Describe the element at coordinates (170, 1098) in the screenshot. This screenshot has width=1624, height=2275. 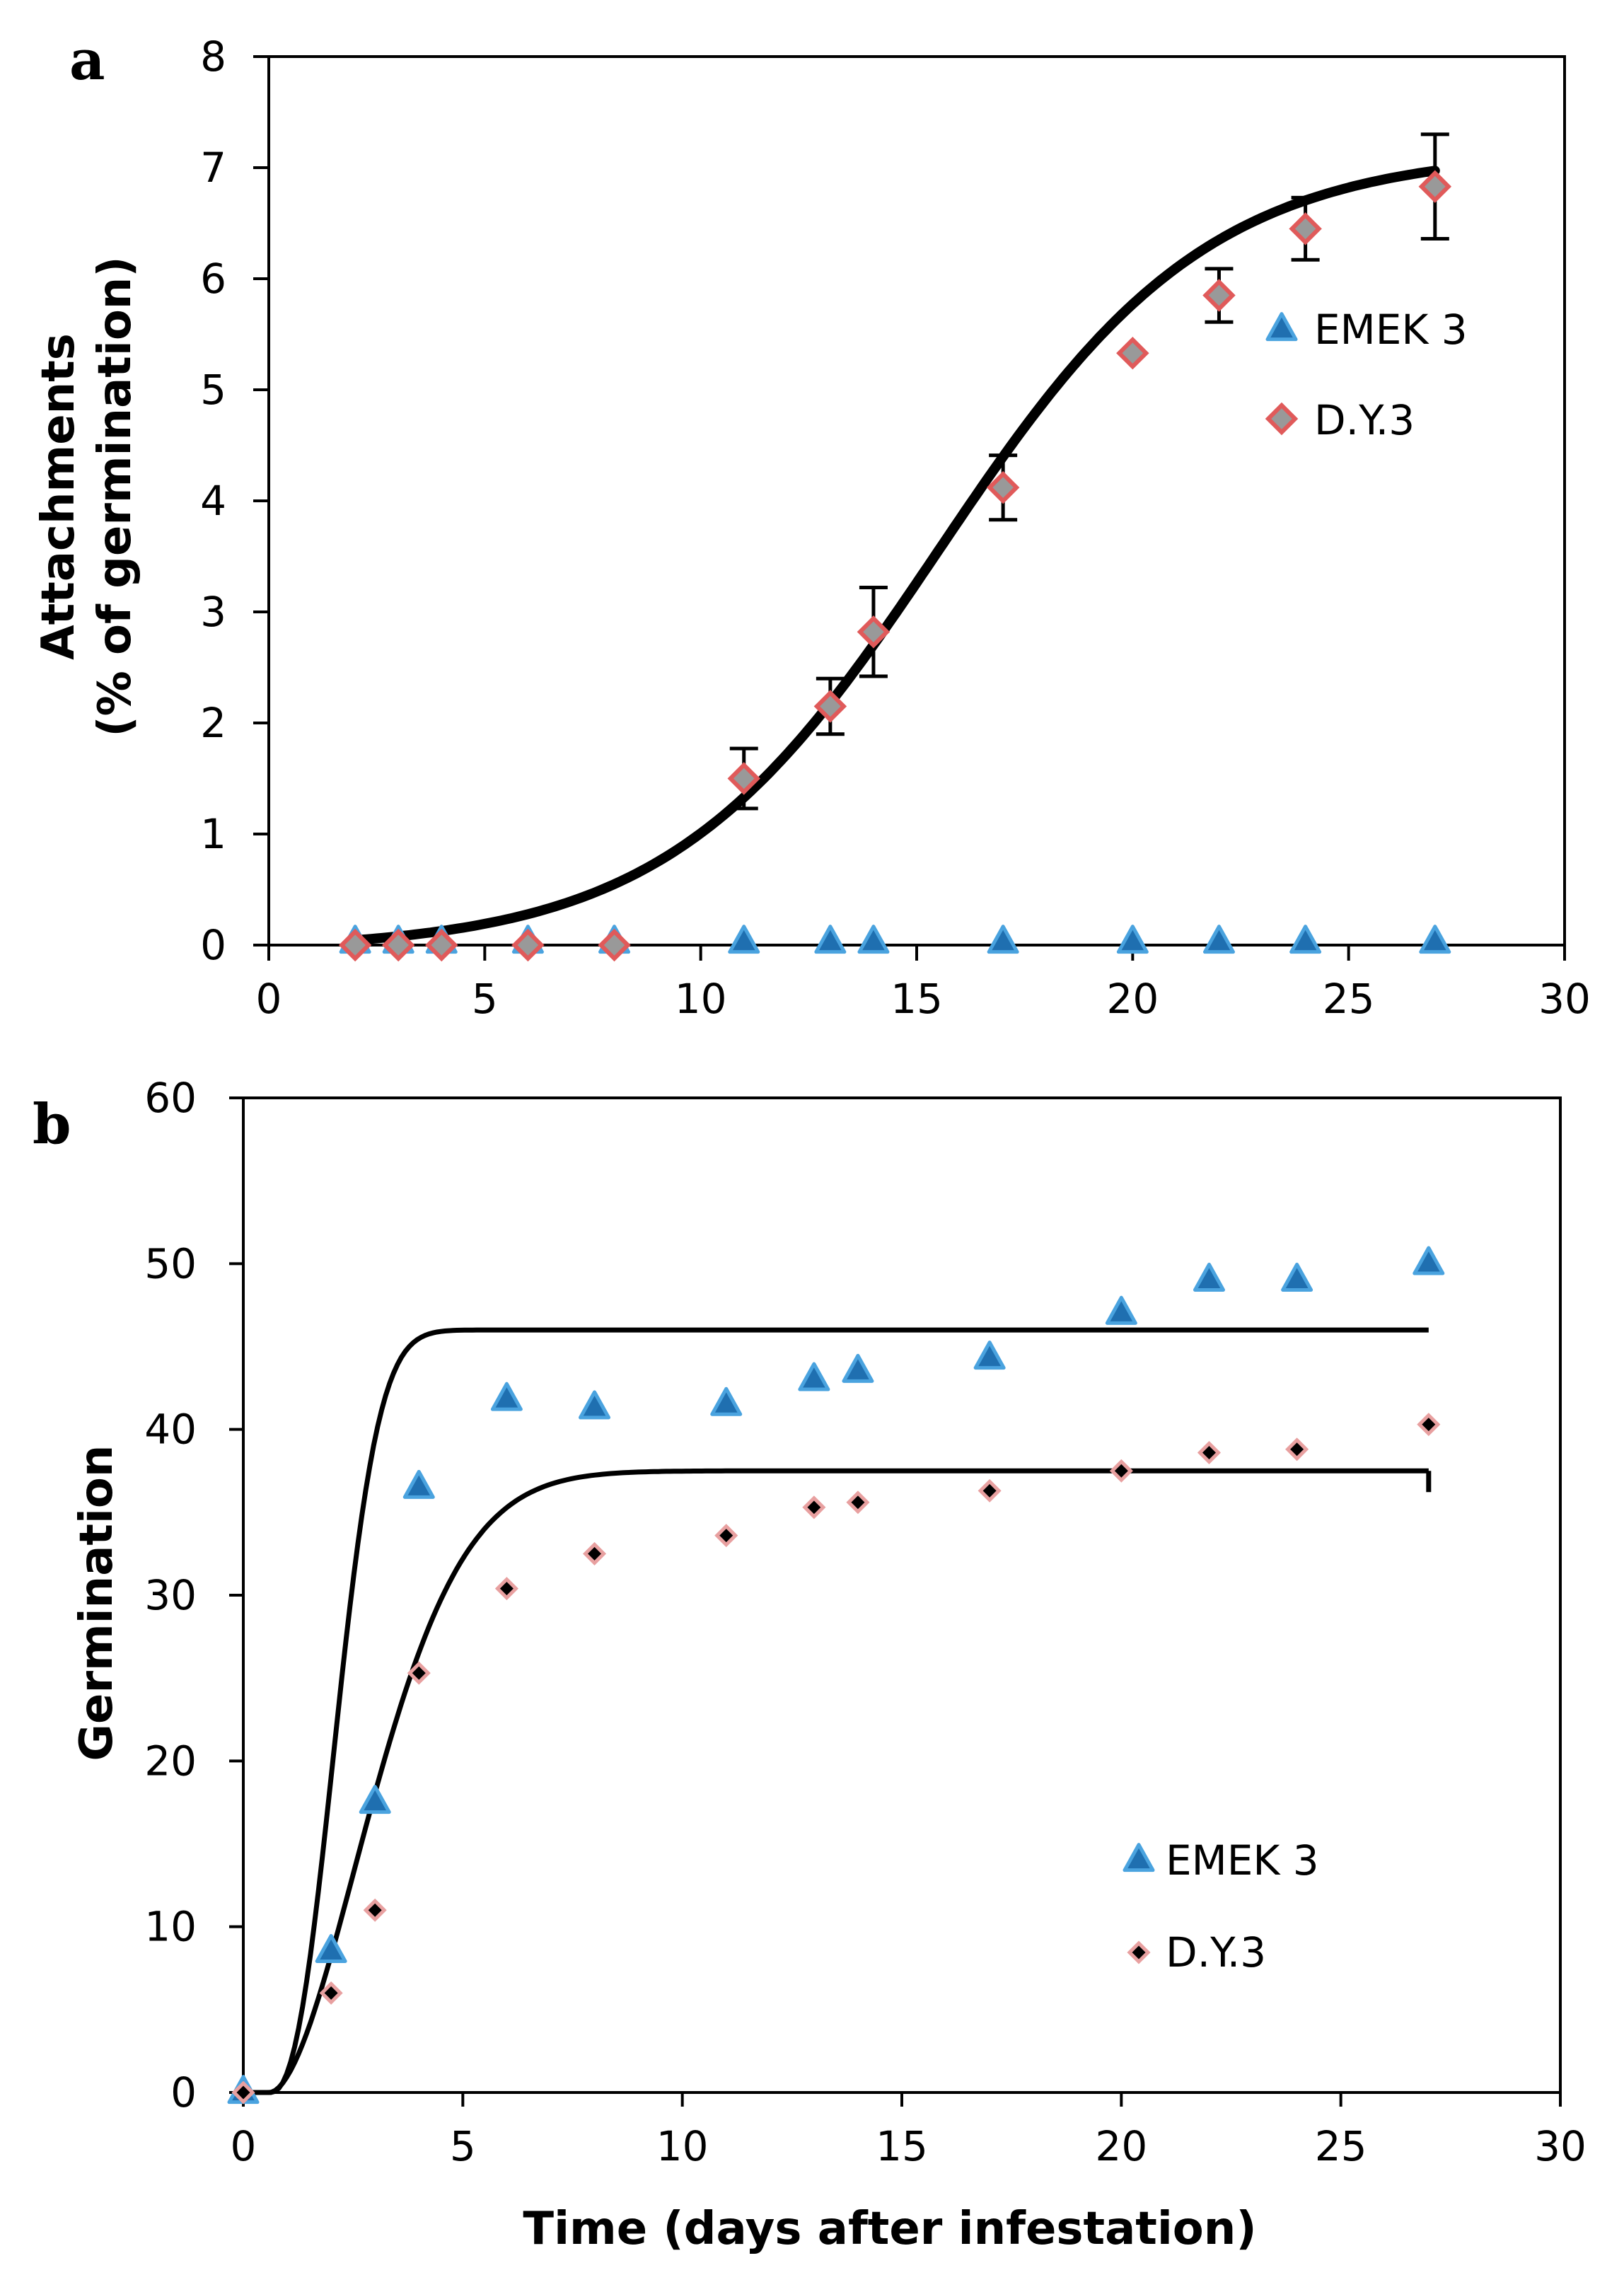
I see `y-tick-label: 60` at that location.